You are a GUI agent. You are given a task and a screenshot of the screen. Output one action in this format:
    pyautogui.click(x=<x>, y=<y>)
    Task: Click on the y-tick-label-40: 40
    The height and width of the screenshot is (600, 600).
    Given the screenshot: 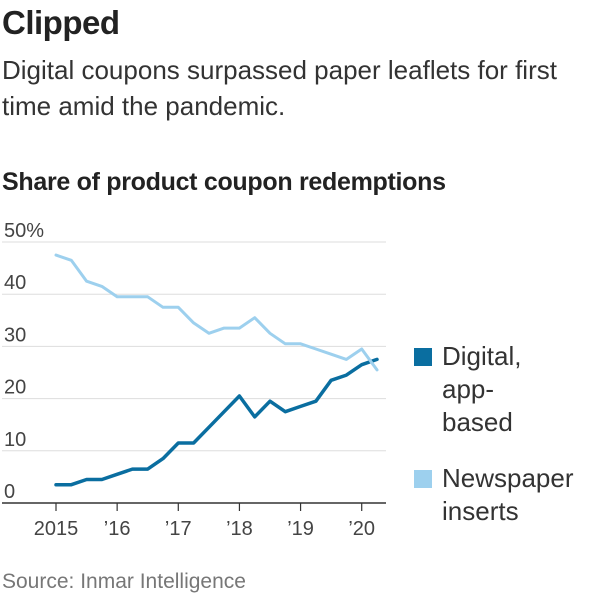 What is the action you would take?
    pyautogui.click(x=15, y=283)
    